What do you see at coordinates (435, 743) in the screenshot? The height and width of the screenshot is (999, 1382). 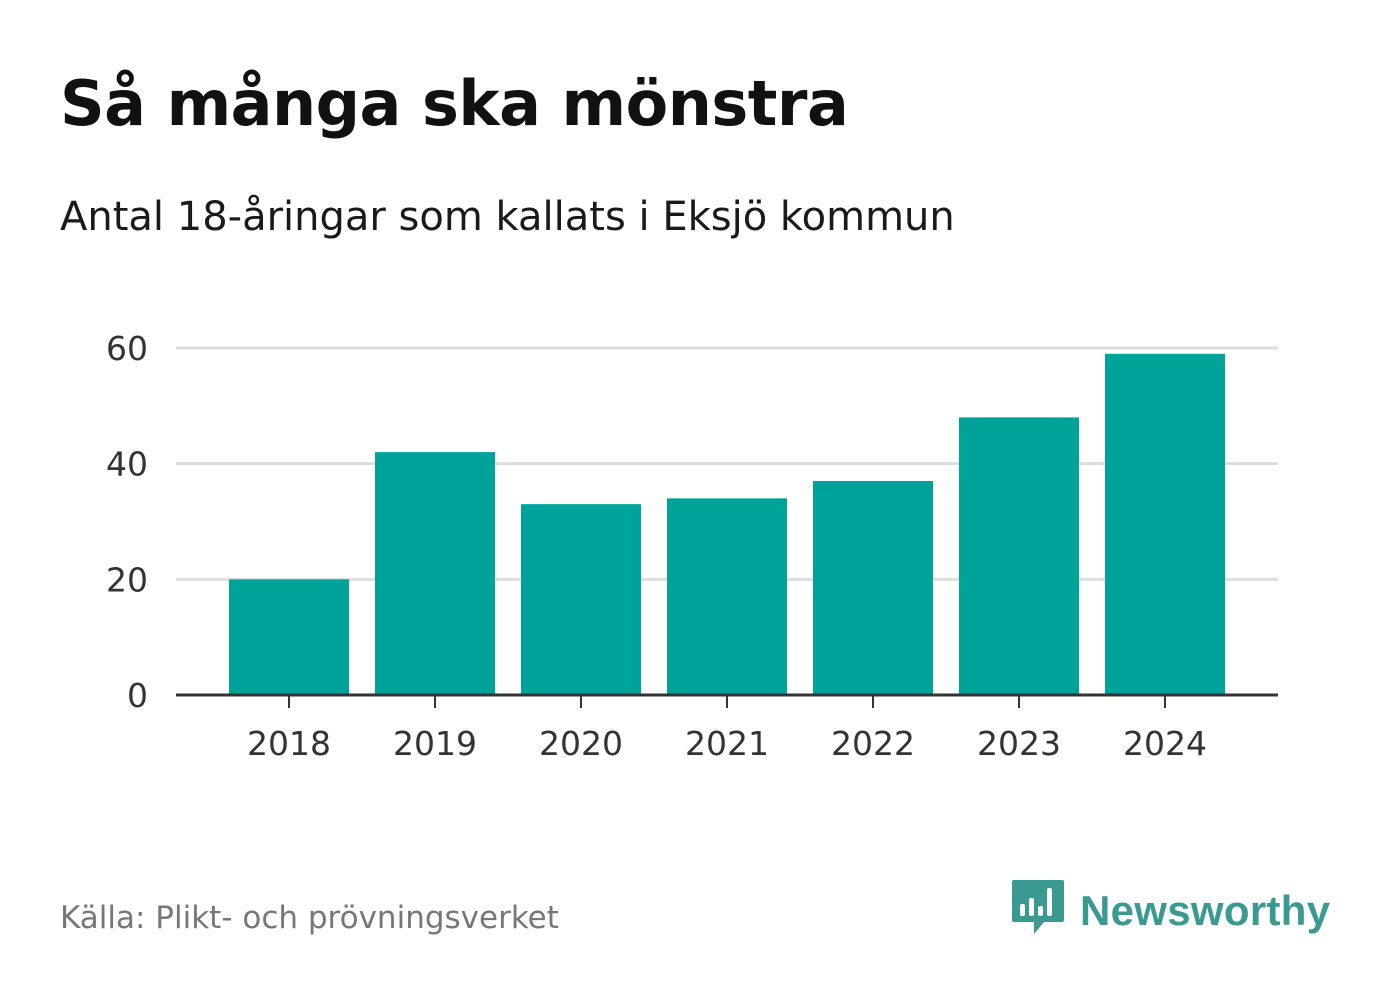 I see `x-tick-label: 2019` at bounding box center [435, 743].